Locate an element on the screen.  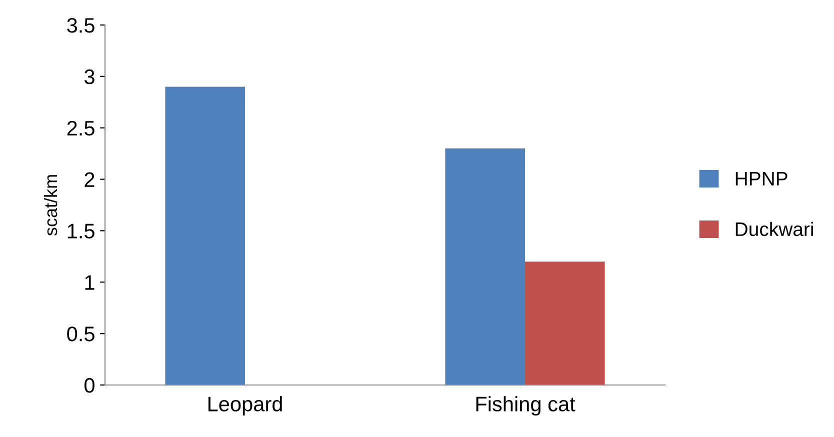
y-tick-label: 3.5 is located at coordinates (80, 25).